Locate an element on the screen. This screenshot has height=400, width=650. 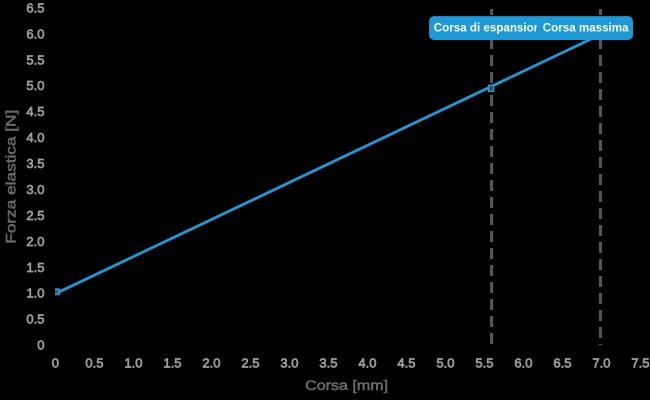
svg-text: Corsa massima is located at coordinates (586, 28).